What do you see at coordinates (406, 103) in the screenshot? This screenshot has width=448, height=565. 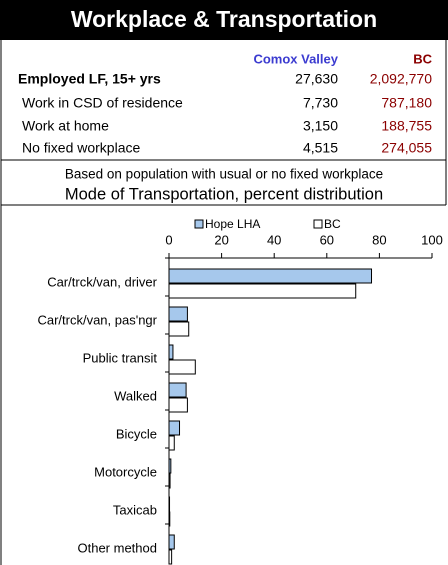 I see `cell: 787,180` at bounding box center [406, 103].